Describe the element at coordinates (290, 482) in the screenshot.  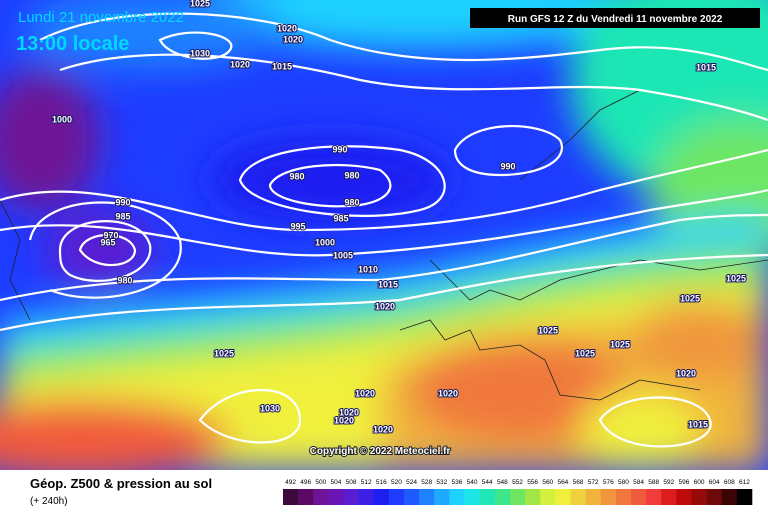
I see `colorbar-label: 492` at that location.